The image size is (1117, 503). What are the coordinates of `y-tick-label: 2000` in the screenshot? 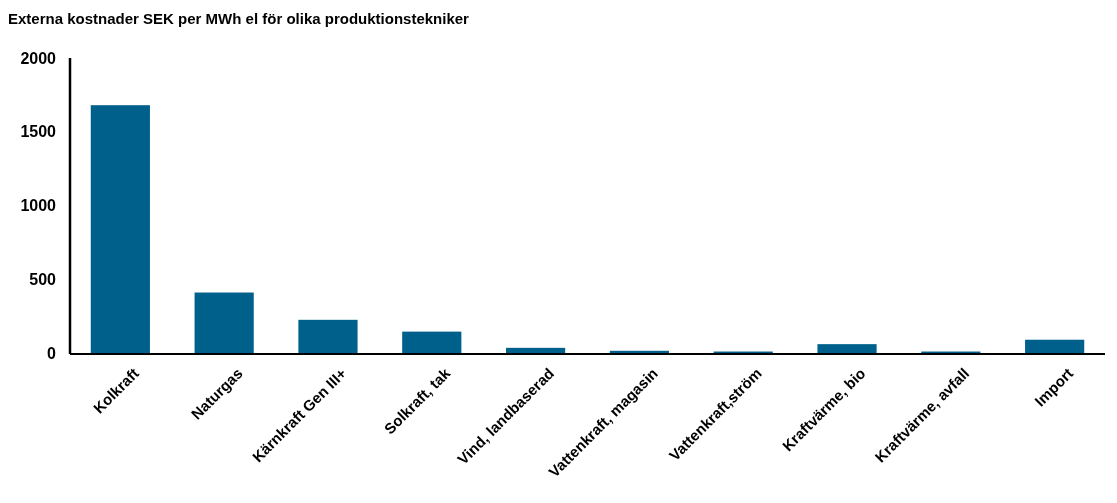 It's located at (38, 58).